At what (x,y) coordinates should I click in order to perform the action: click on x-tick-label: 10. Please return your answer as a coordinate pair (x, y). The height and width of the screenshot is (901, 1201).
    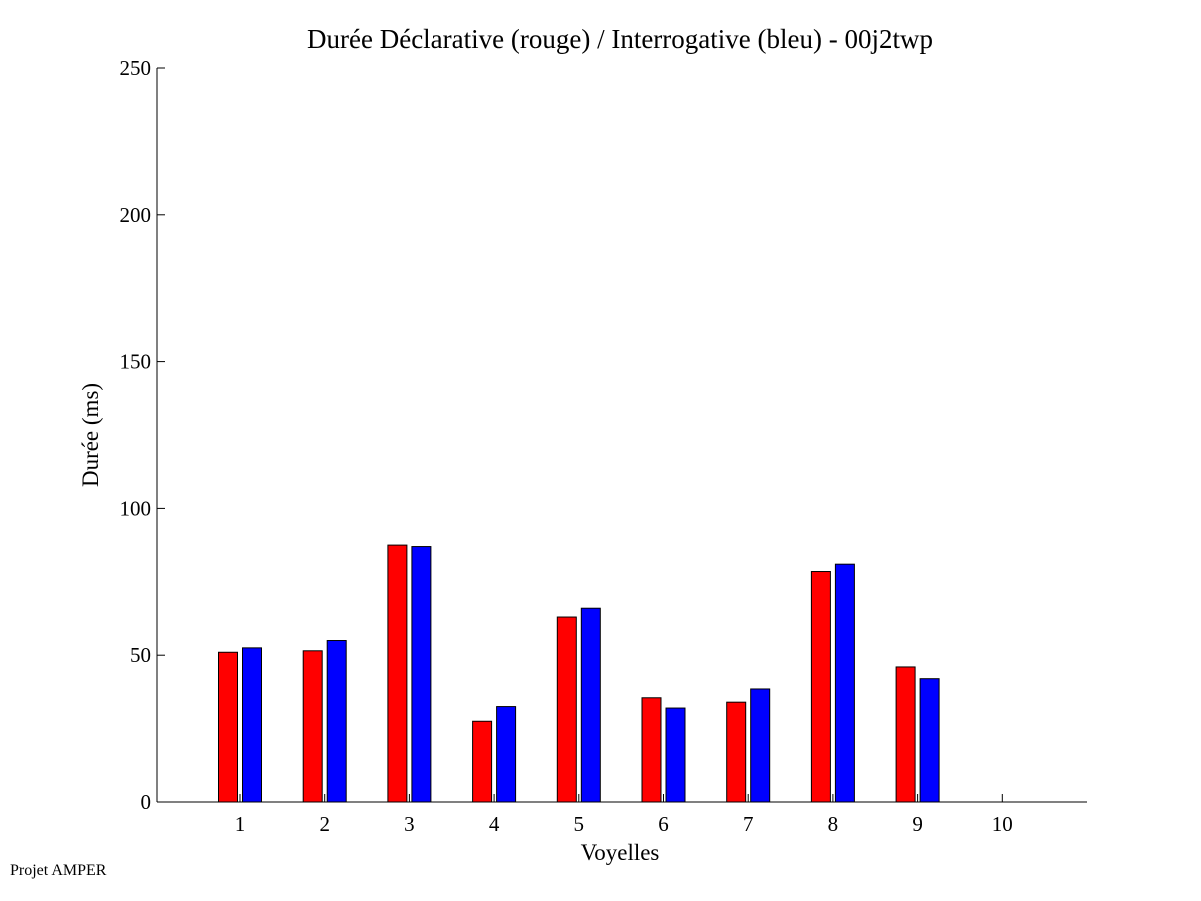
    Looking at the image, I should click on (1002, 824).